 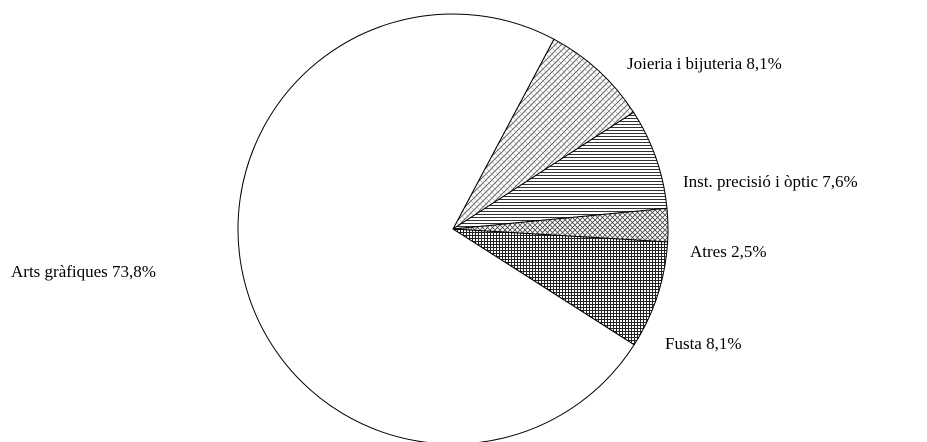 What do you see at coordinates (560, 287) in the screenshot?
I see `pie-slice-fusta` at bounding box center [560, 287].